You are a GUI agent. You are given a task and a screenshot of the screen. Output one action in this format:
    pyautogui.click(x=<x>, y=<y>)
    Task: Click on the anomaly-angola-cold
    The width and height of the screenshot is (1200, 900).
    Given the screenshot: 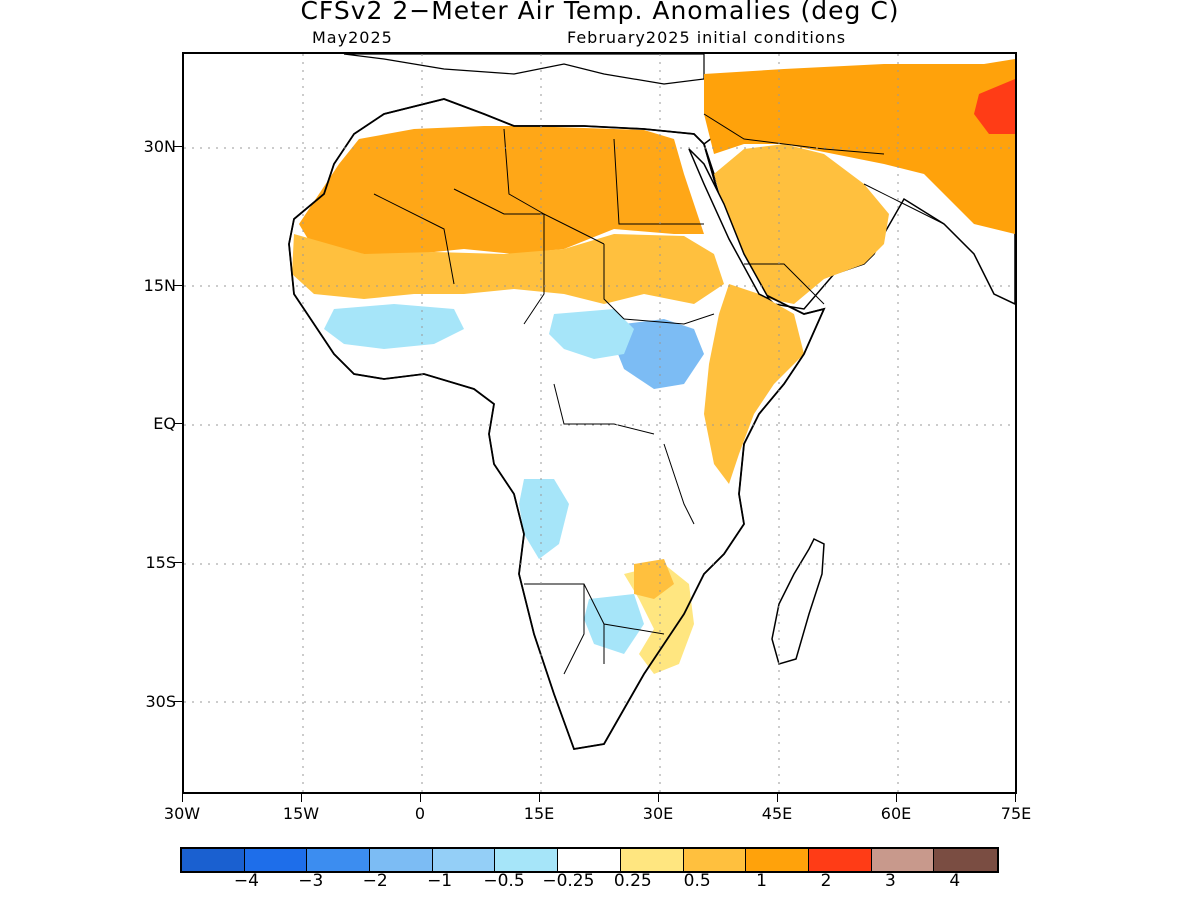 What is the action you would take?
    pyautogui.click(x=544, y=519)
    